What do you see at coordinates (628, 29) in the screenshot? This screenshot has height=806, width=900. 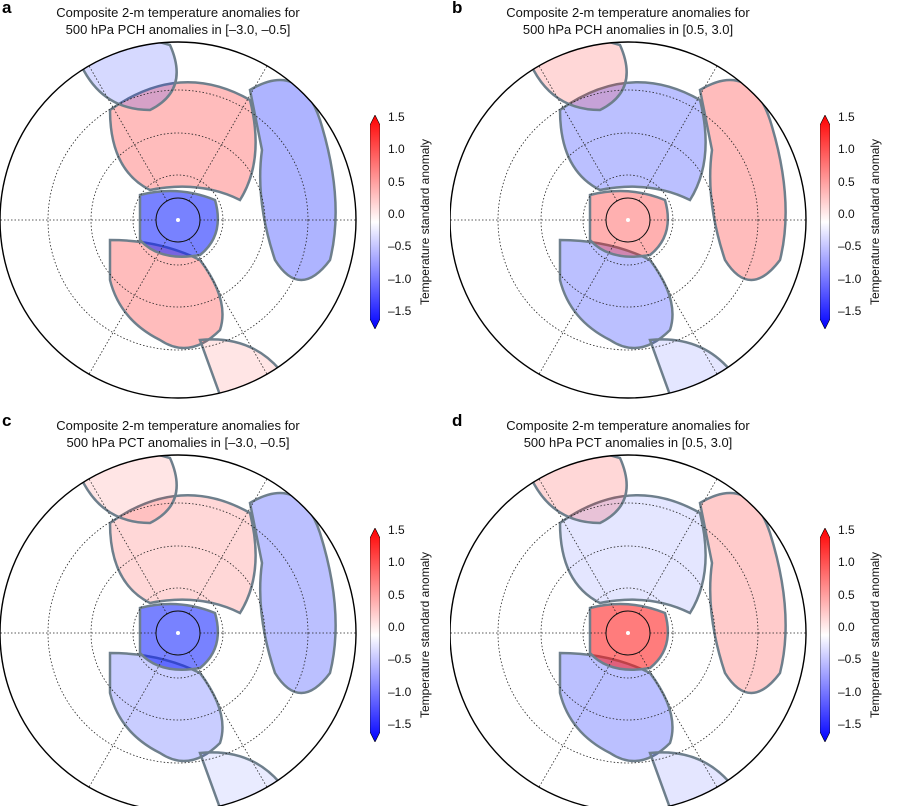 I see `title-line: 500 hPa PCH anomalies in [0.5, 3.0]` at bounding box center [628, 29].